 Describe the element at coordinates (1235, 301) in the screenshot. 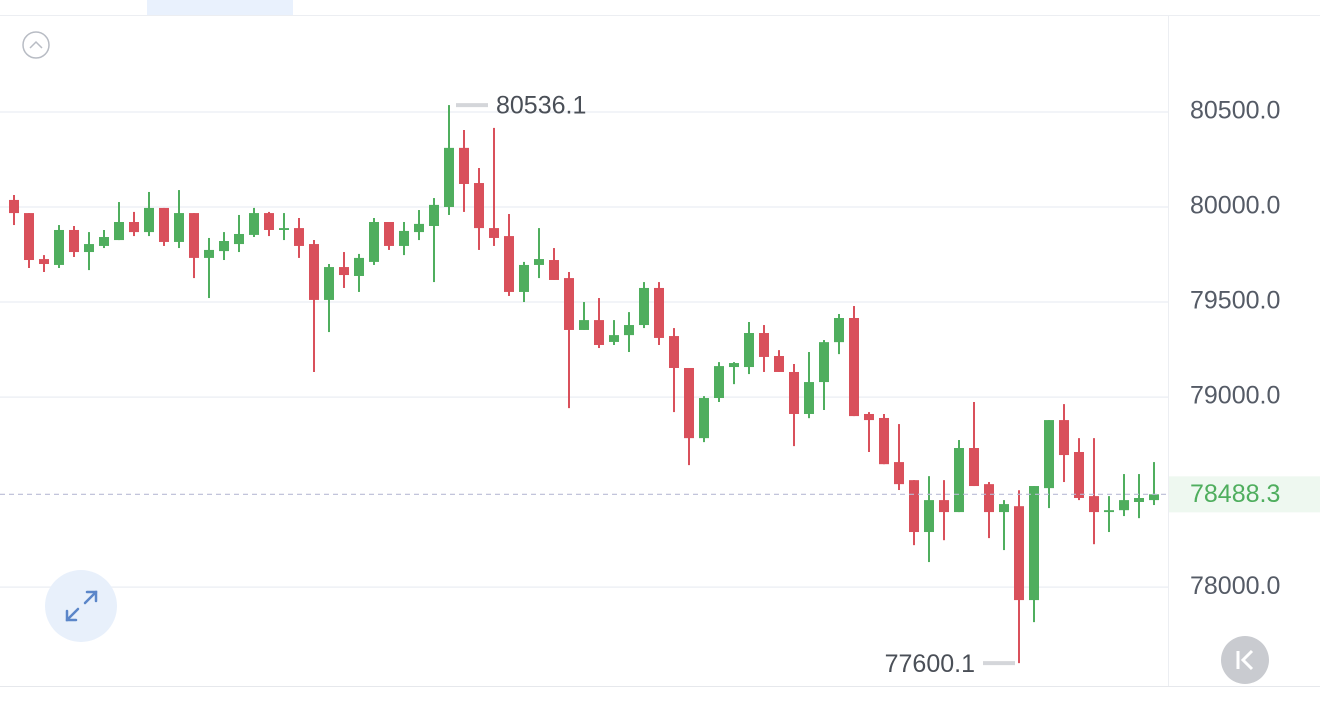

I see `y-tick-label: 79500.0` at that location.